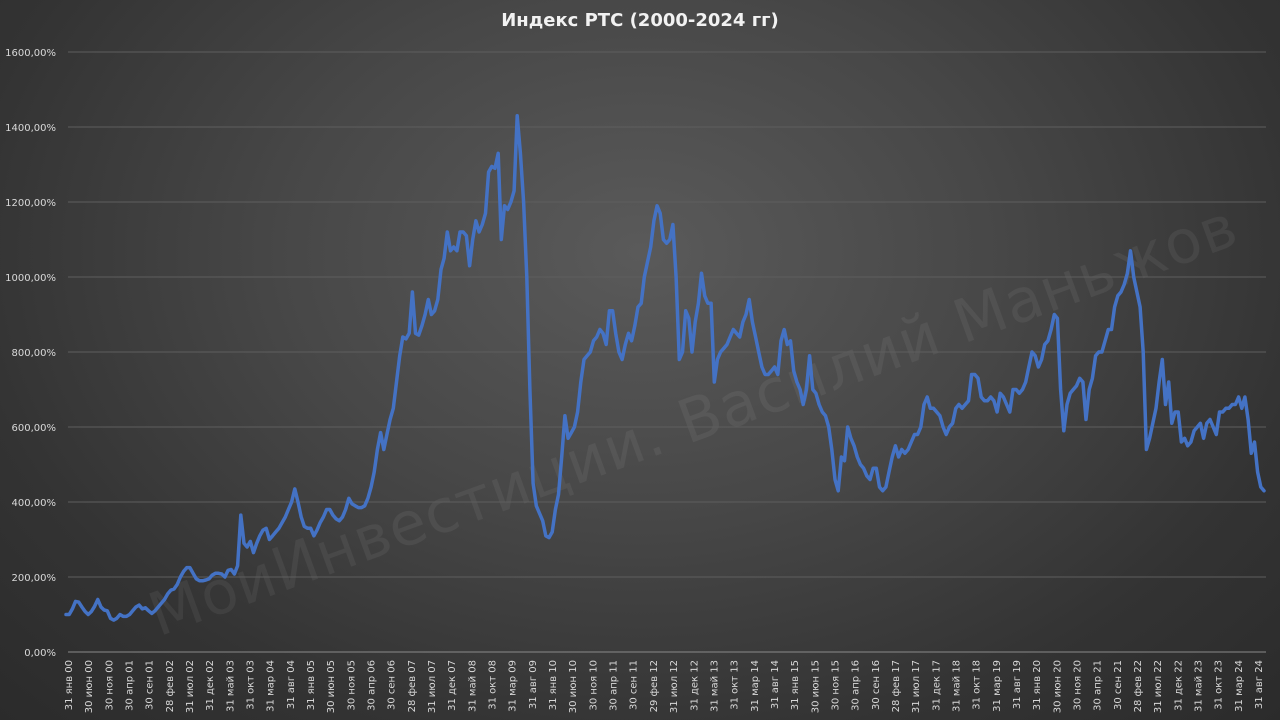 This screenshot has width=1280, height=720. Describe the element at coordinates (452, 685) in the screenshot. I see `x-tick-label: 31 дек 07` at that location.